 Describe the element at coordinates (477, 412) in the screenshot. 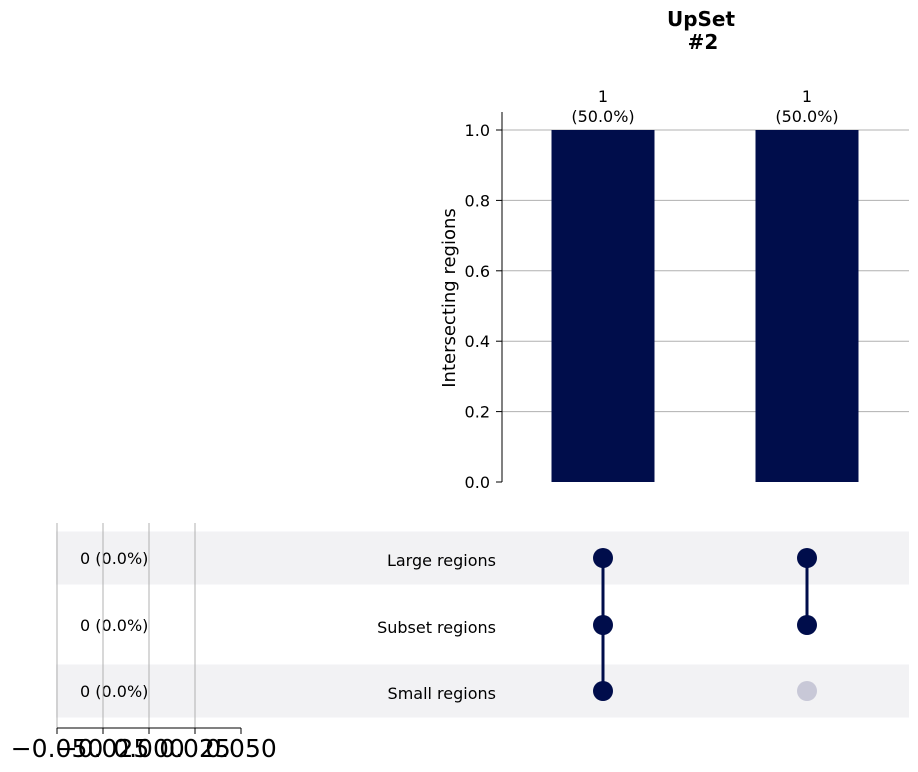

I see `y-tick-label: 0.2` at that location.